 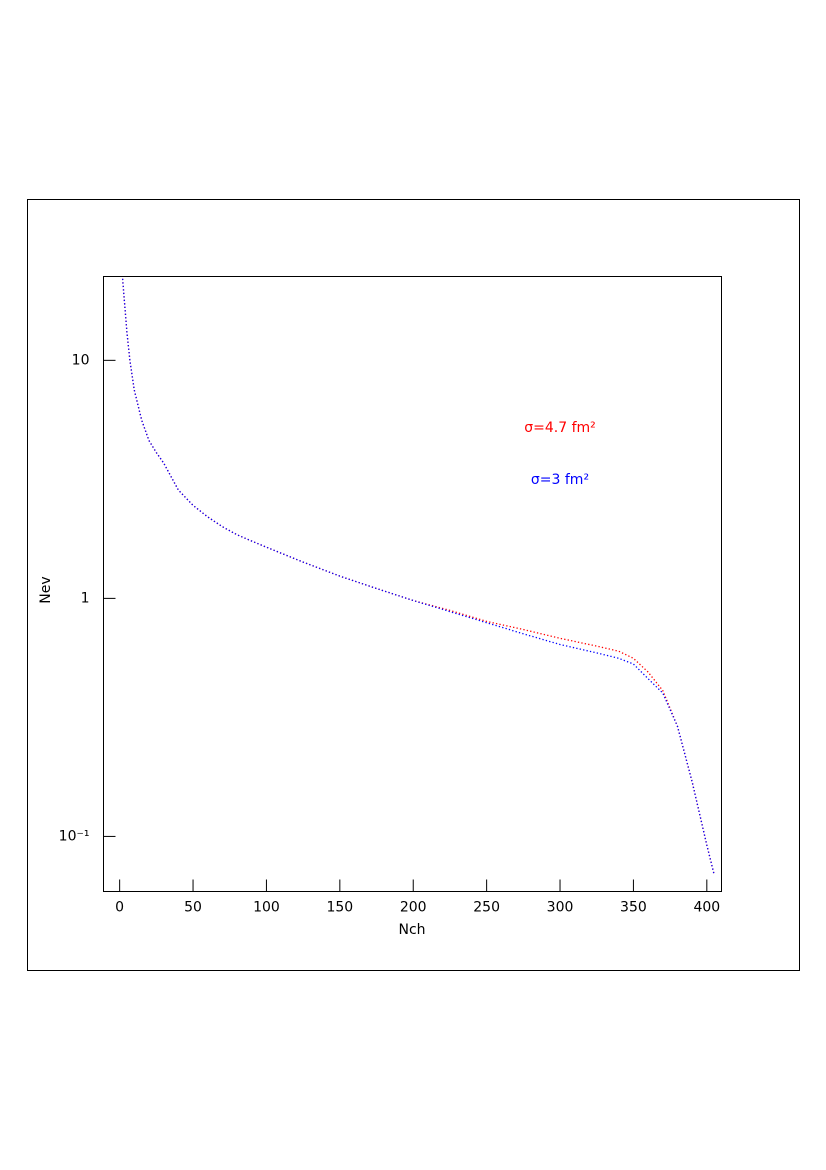 I want to click on legend-label: σ=3 fm², so click(x=560, y=480).